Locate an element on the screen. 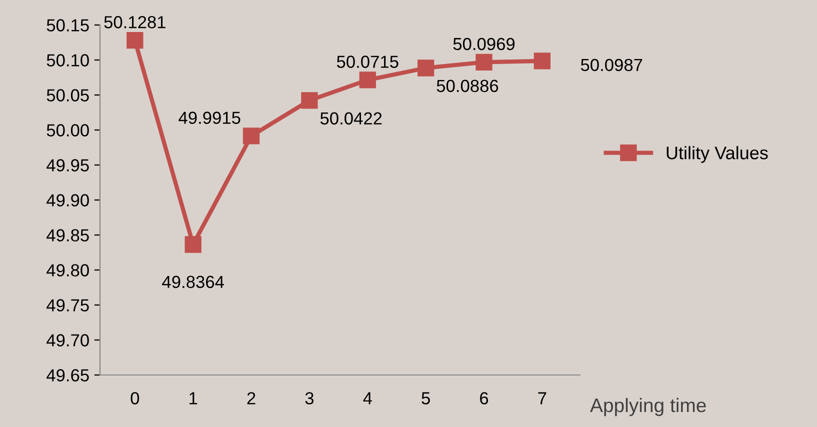 The image size is (817, 427). data-label: 49.9915 is located at coordinates (209, 118).